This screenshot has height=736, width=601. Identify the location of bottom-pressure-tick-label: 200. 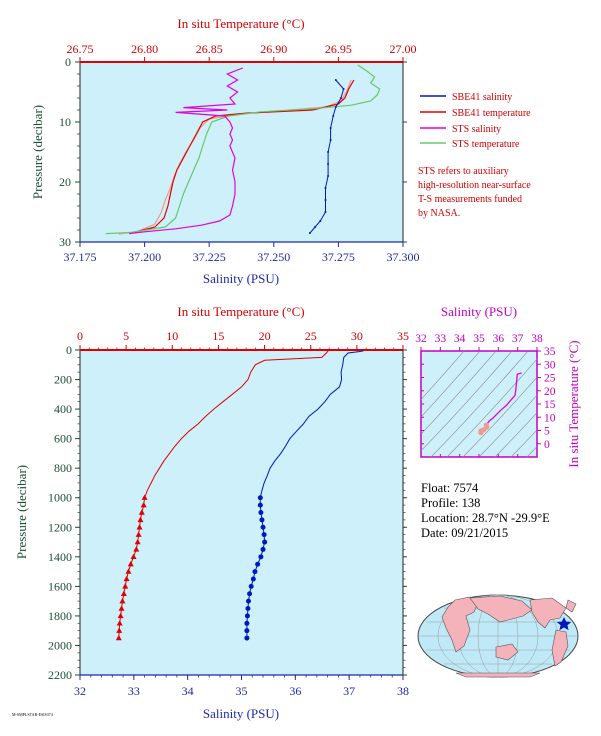
(63, 380).